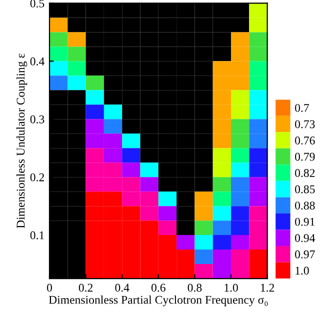  What do you see at coordinates (122, 288) in the screenshot?
I see `x-tick-label: 0.4` at bounding box center [122, 288].